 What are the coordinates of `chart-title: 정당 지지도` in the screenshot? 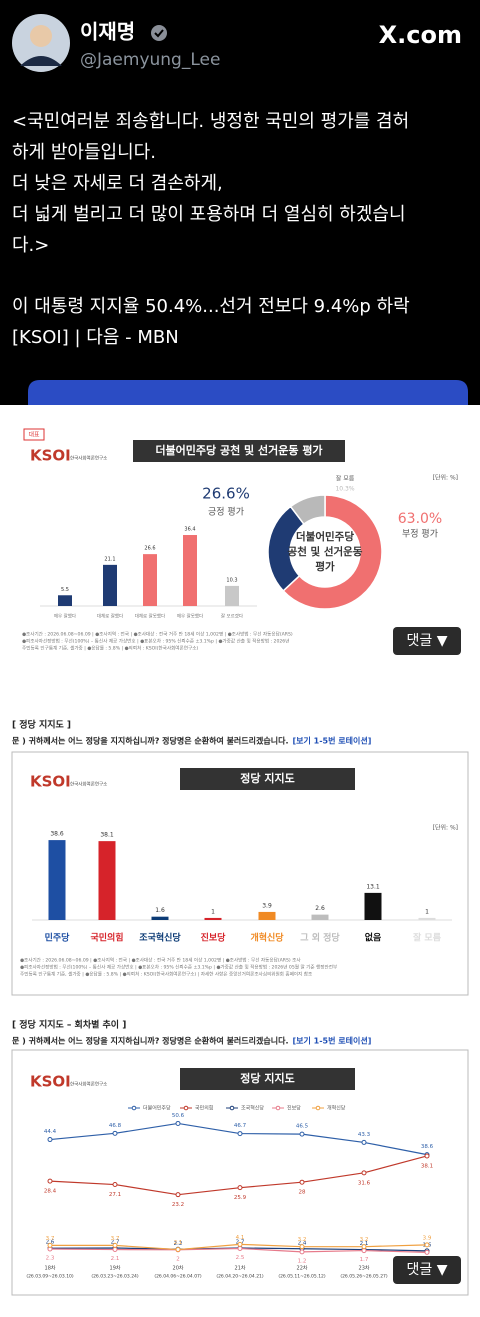 It's located at (267, 778).